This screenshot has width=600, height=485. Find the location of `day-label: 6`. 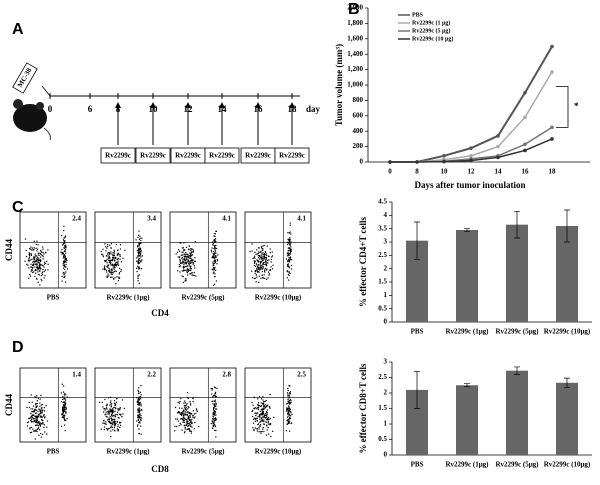

day-label: 6 is located at coordinates (90, 109).